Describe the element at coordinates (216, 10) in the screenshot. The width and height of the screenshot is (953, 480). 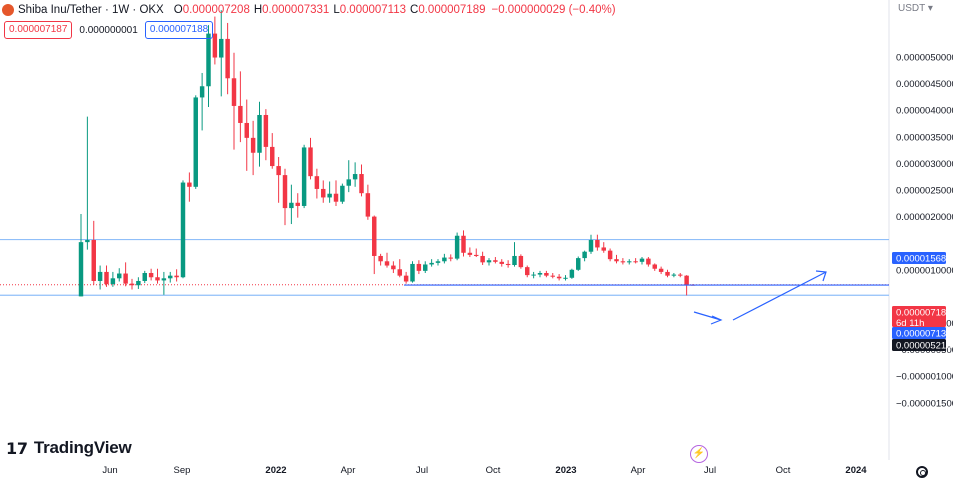
I see `open-value: 0.000007208` at that location.